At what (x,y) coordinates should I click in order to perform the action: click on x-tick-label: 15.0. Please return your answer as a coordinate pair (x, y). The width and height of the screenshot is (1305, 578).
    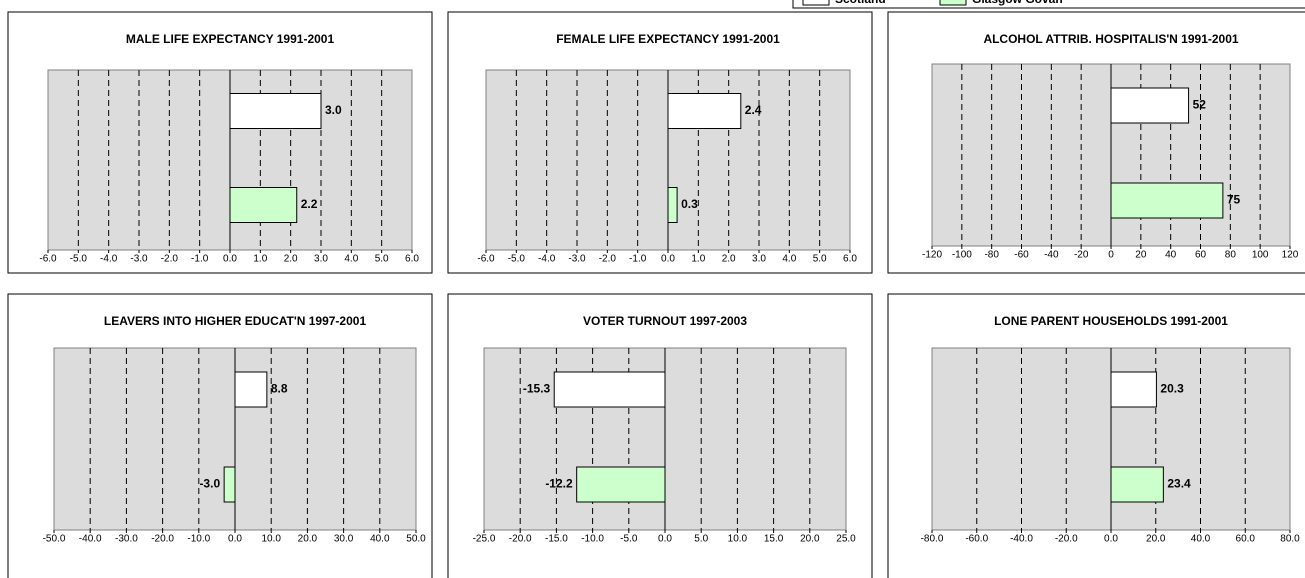
    Looking at the image, I should click on (774, 539).